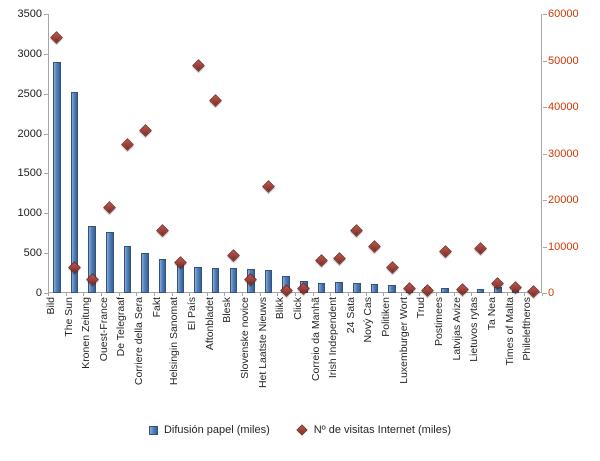  I want to click on x-axis-category-label: Slovenske novice, so click(244, 338).